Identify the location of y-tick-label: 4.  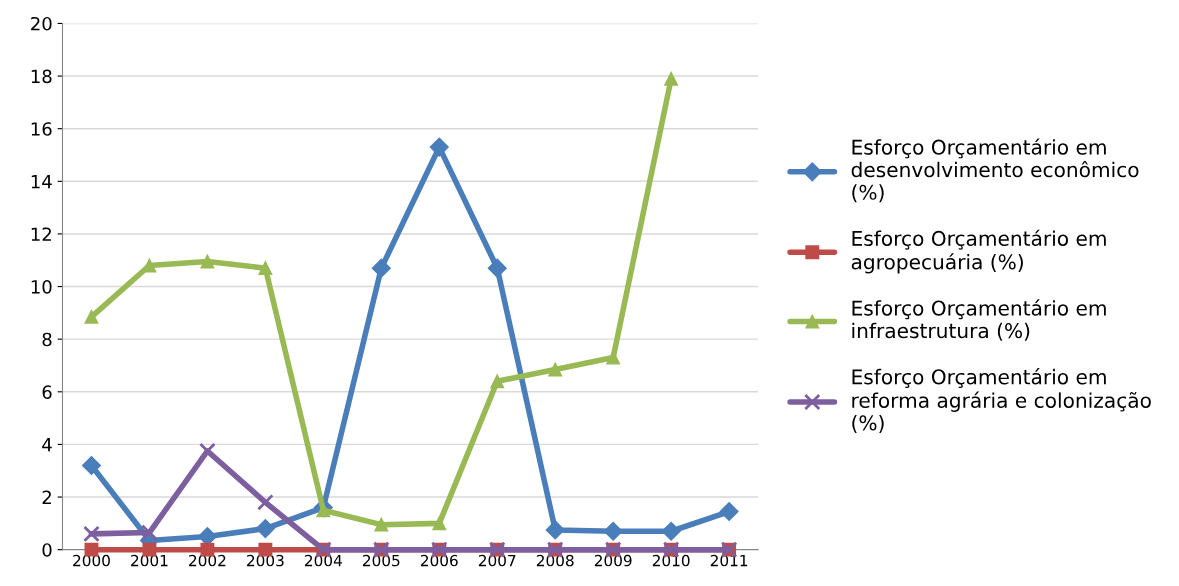
(47, 445).